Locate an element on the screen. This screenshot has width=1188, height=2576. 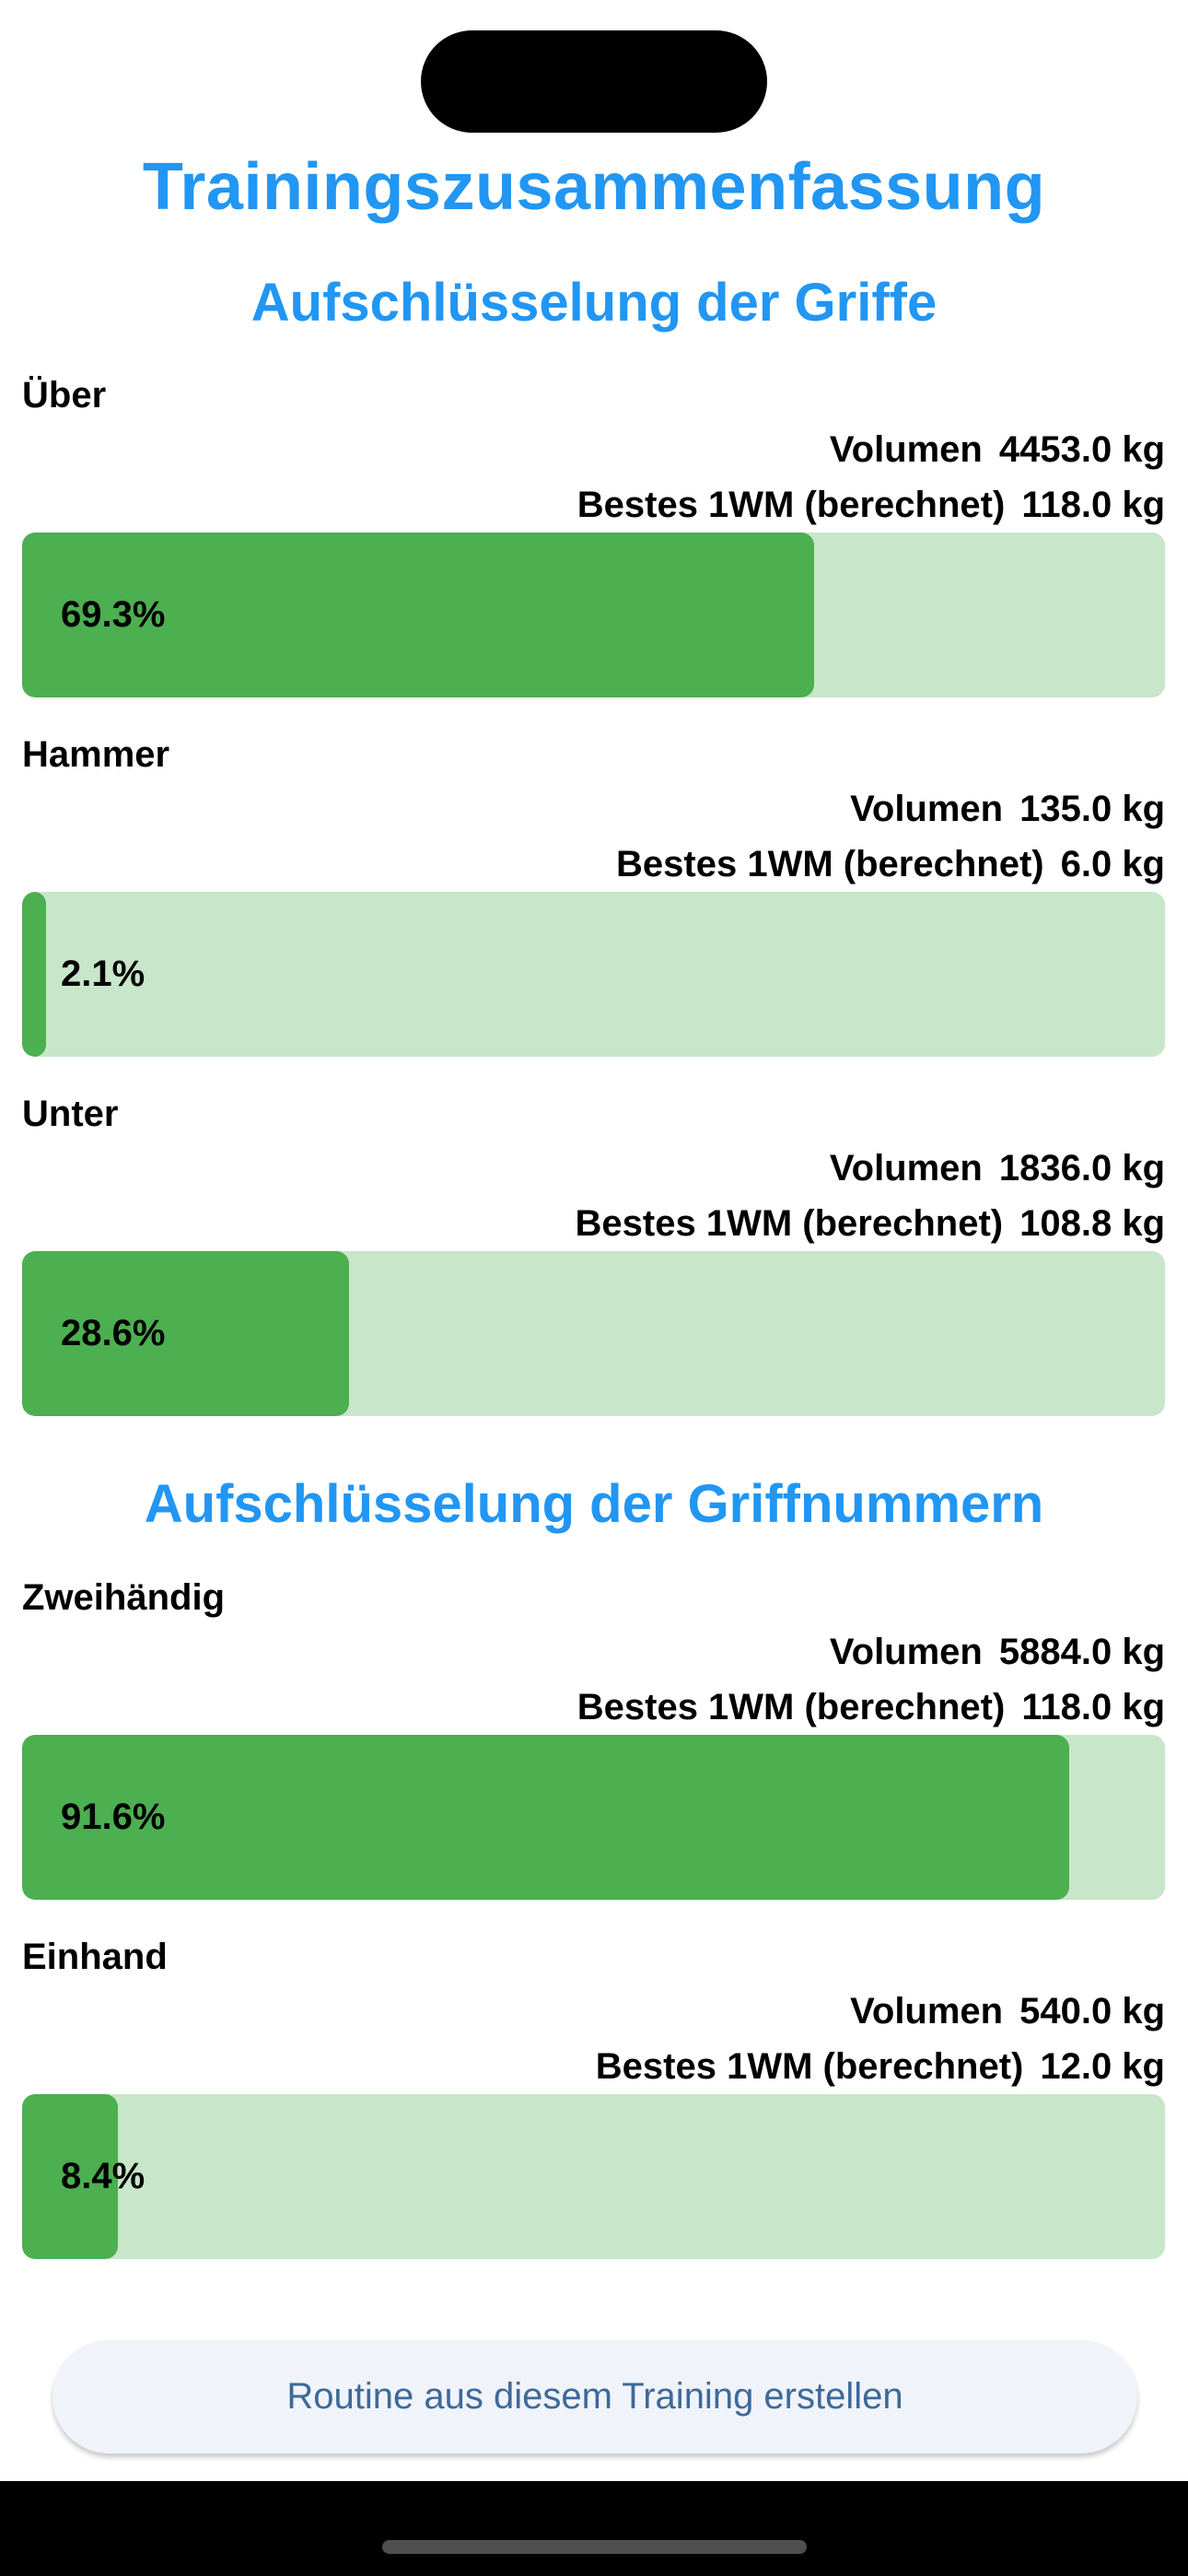
progress-bar: 69.3% is located at coordinates (593, 615).